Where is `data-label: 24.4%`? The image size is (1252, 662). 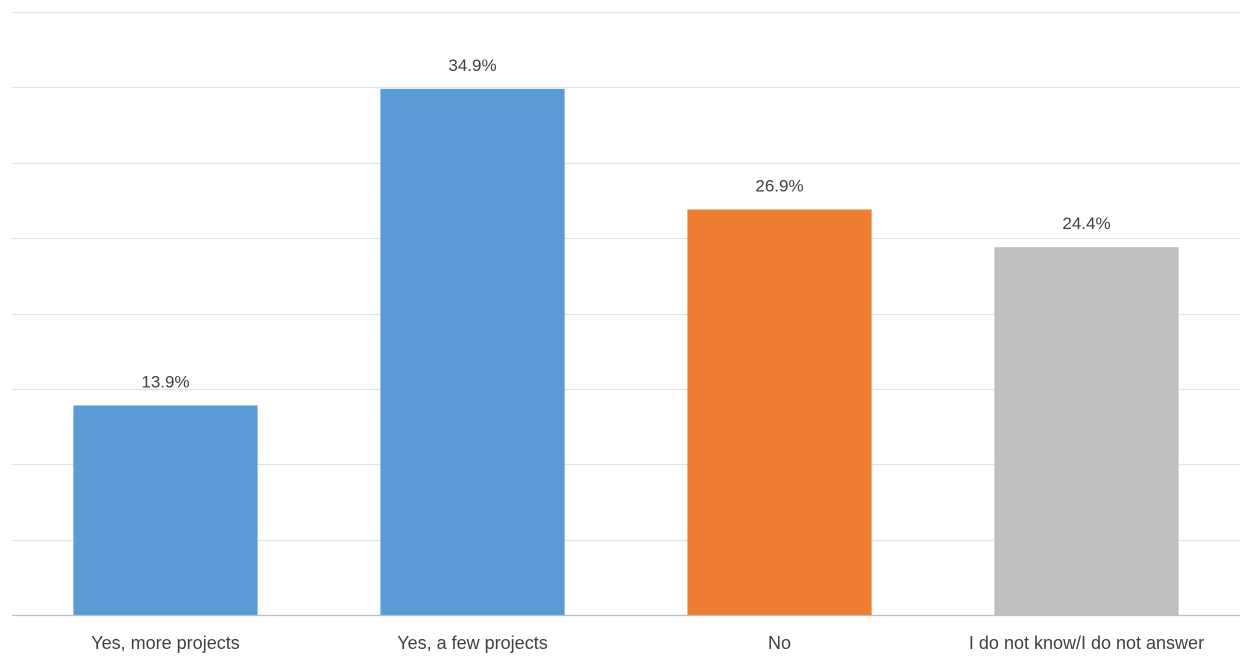
data-label: 24.4% is located at coordinates (1086, 223).